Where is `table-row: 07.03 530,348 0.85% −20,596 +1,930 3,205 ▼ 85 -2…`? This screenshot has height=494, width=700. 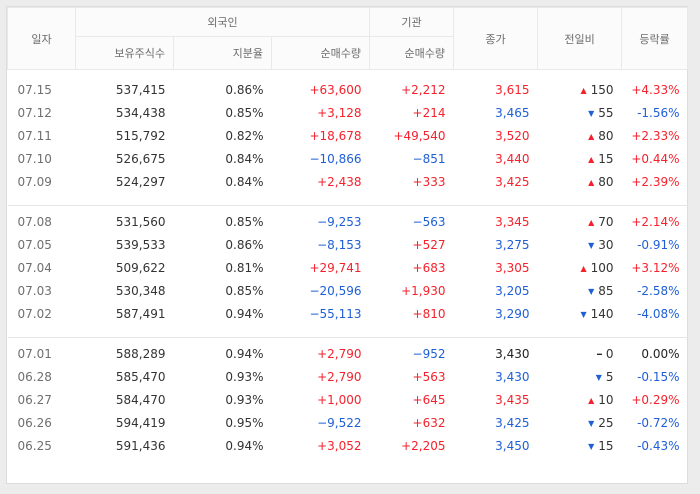
table-row: 07.03 530,348 0.85% −20,596 +1,930 3,205 ▼ 85 -2… is located at coordinates (348, 290).